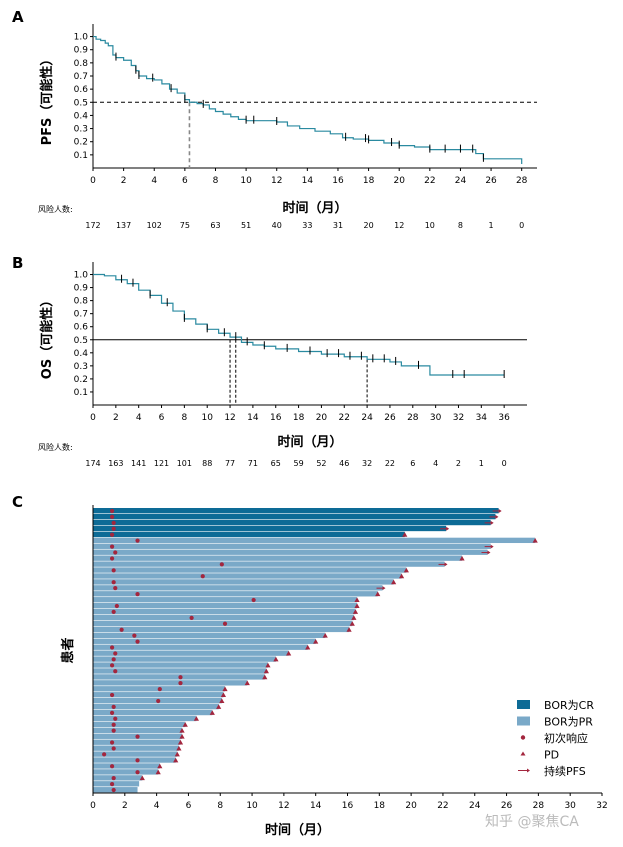 This screenshot has width=623, height=847. Describe the element at coordinates (569, 705) in the screenshot. I see `legend-label: BOR为CR` at that location.